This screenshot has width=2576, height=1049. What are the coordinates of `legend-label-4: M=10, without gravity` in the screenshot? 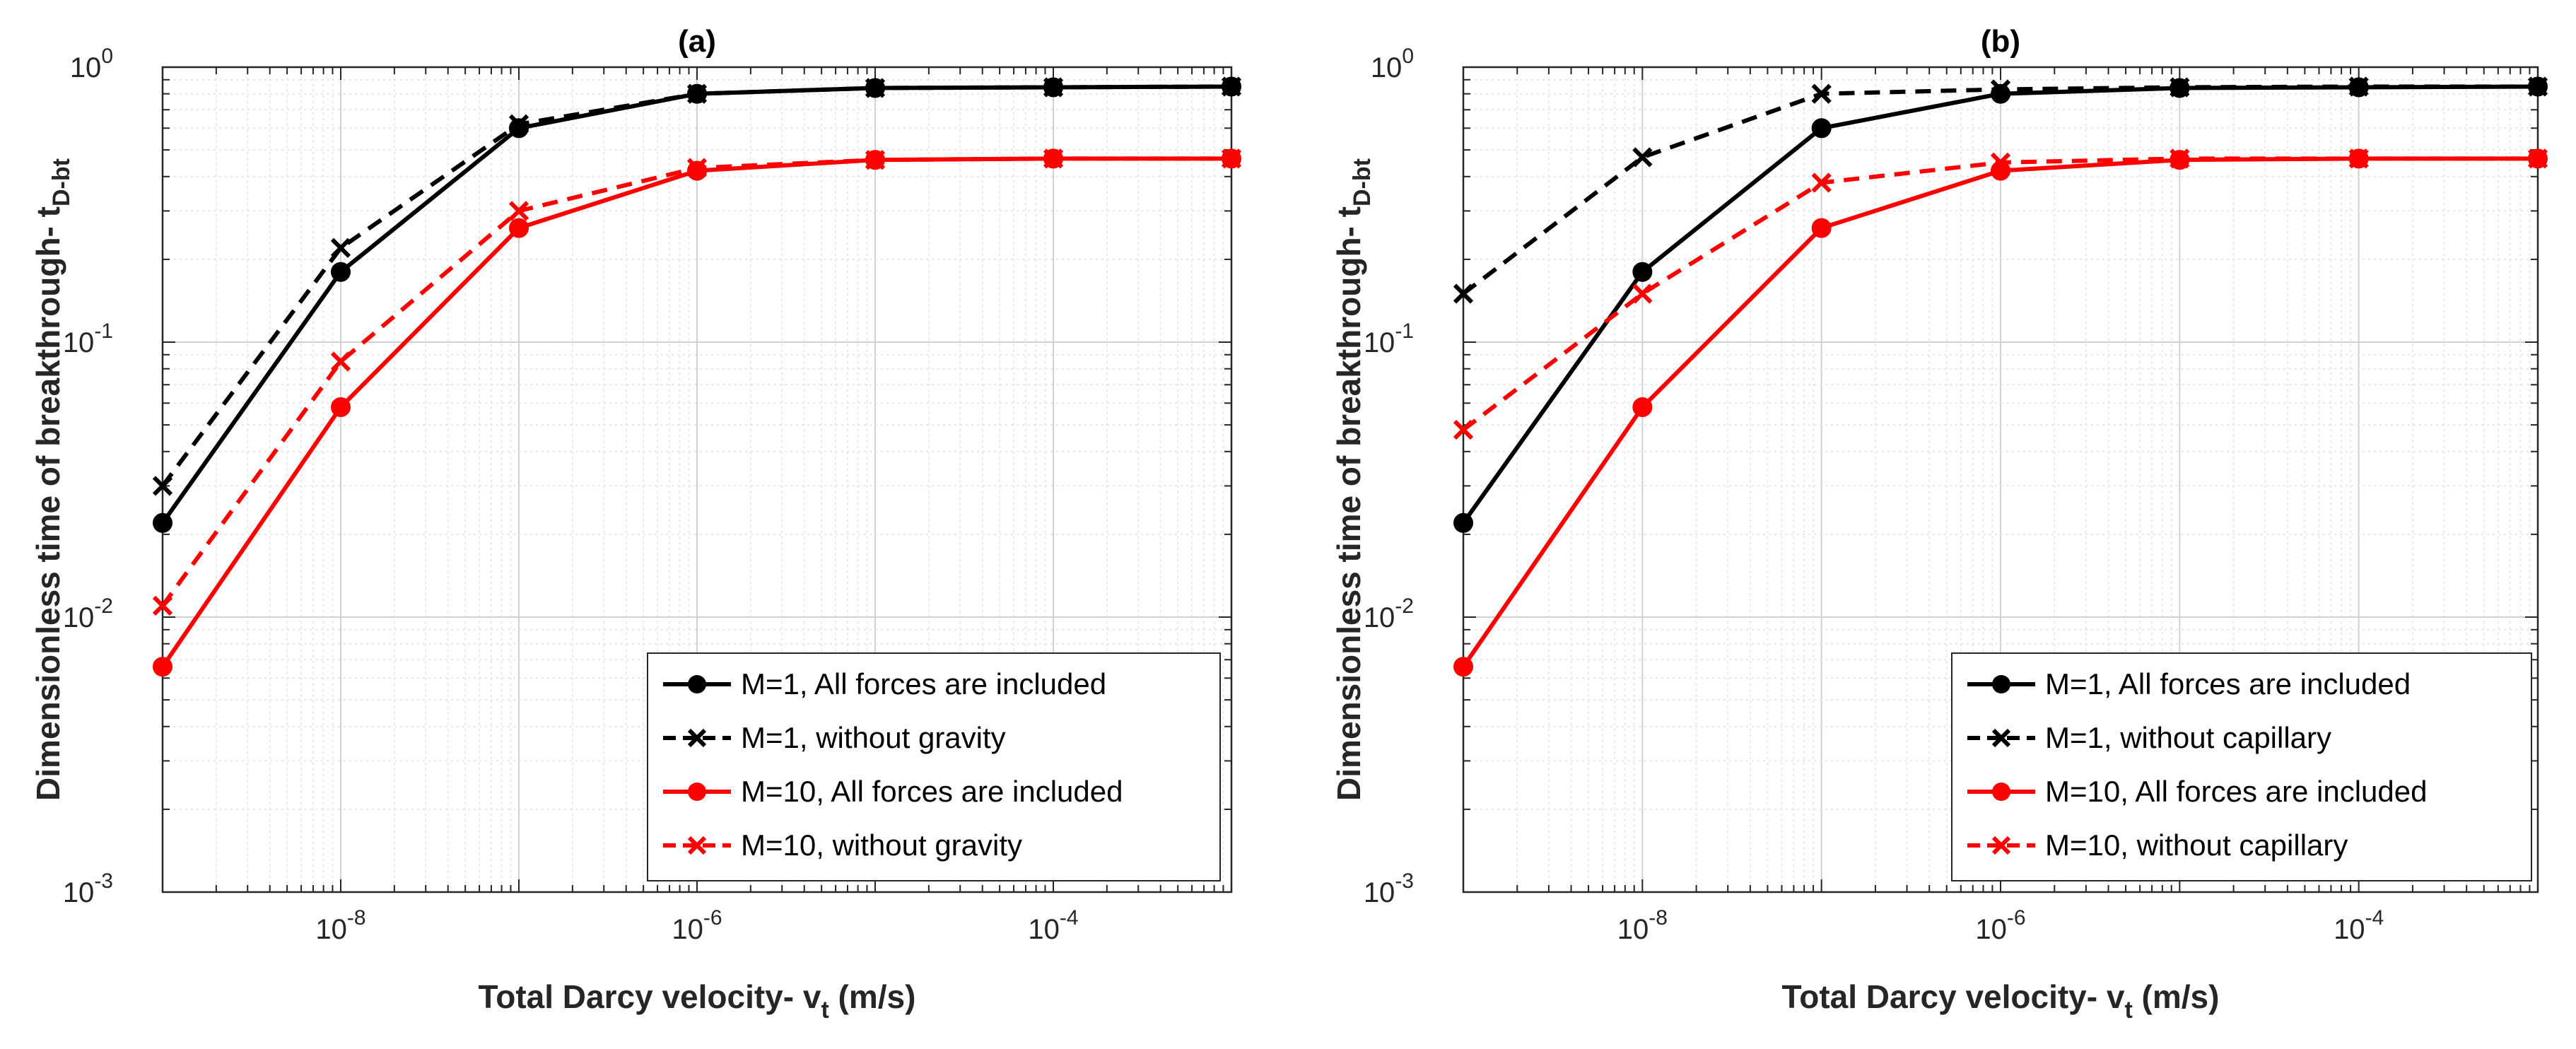 It's located at (882, 845).